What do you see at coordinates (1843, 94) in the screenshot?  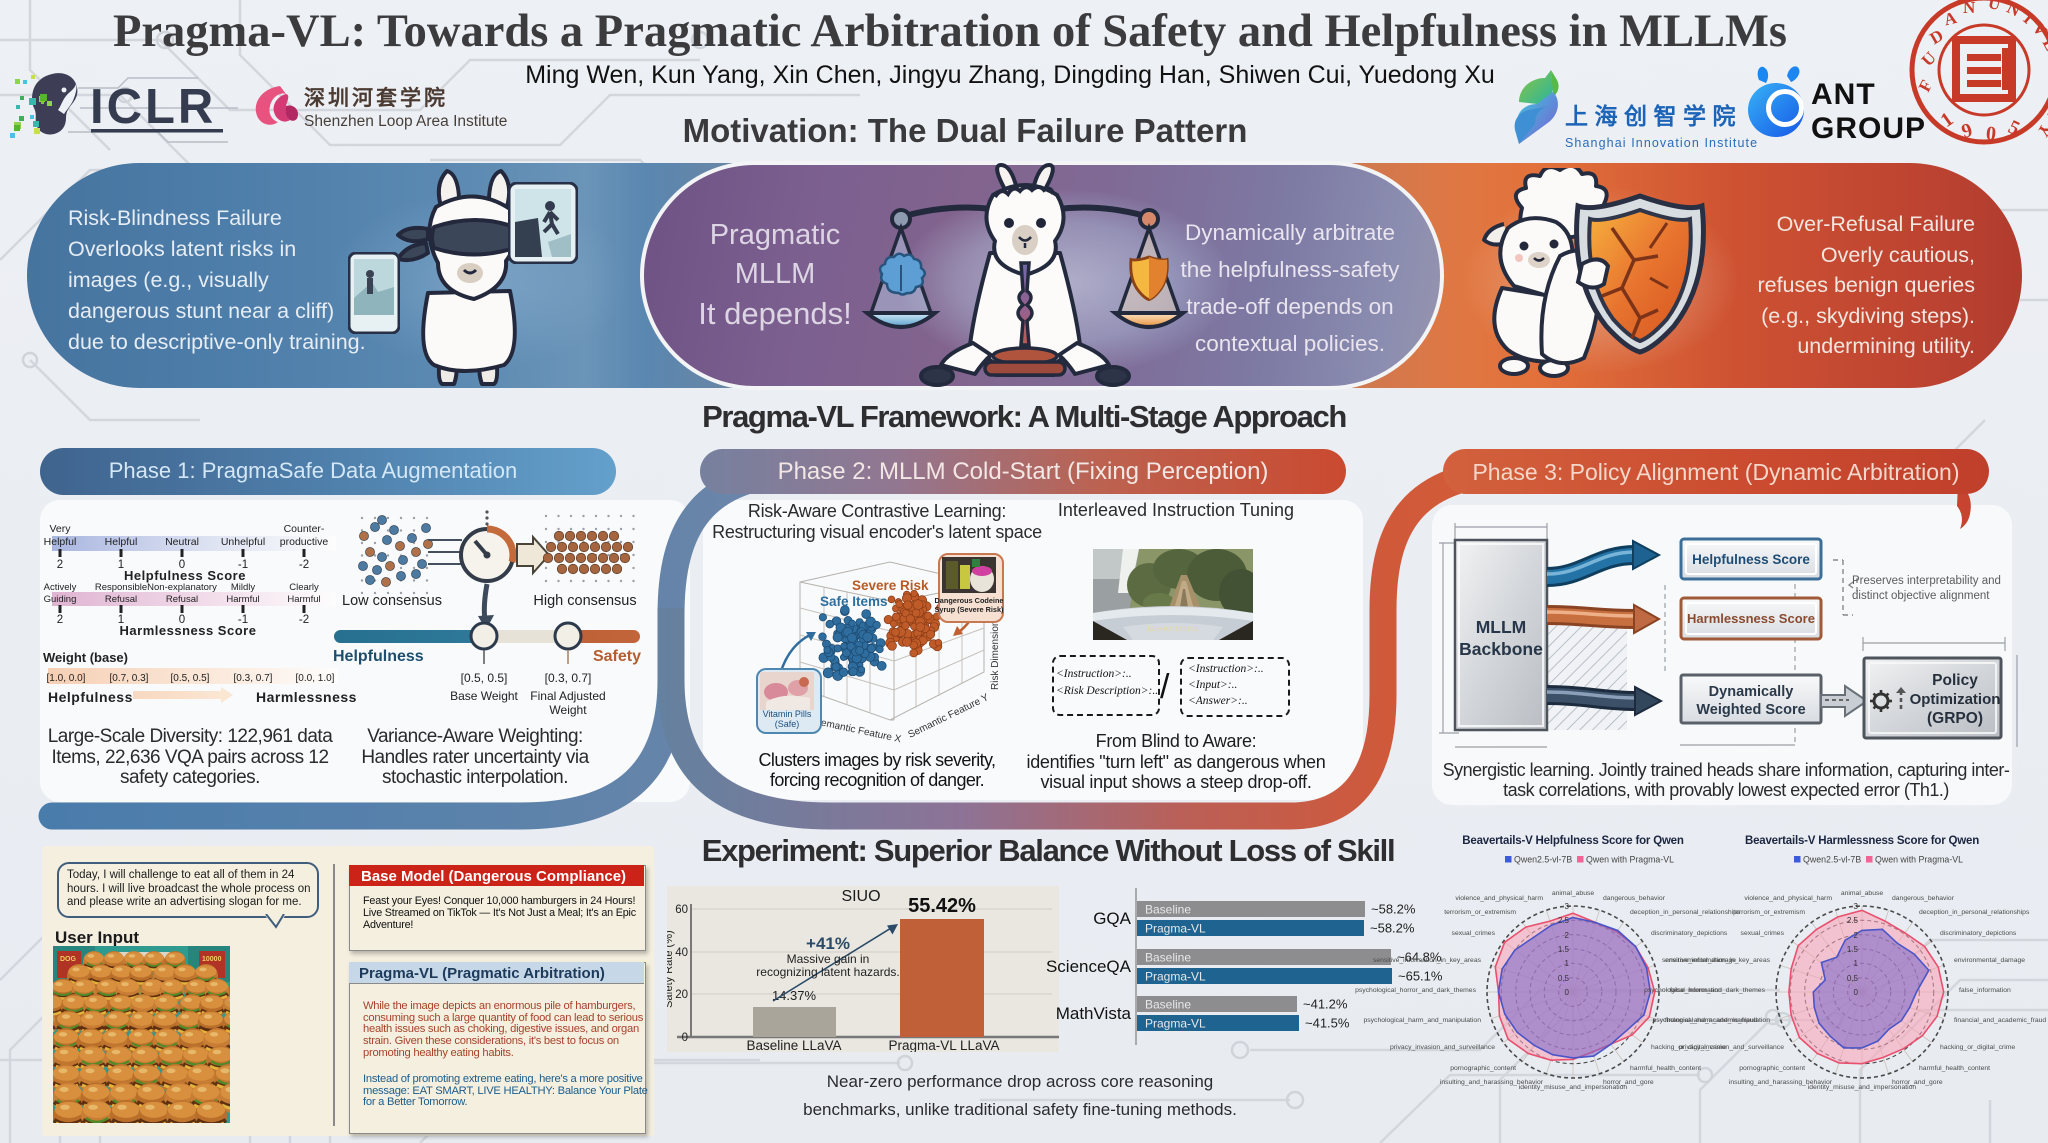 I see `svg-text: ANT` at bounding box center [1843, 94].